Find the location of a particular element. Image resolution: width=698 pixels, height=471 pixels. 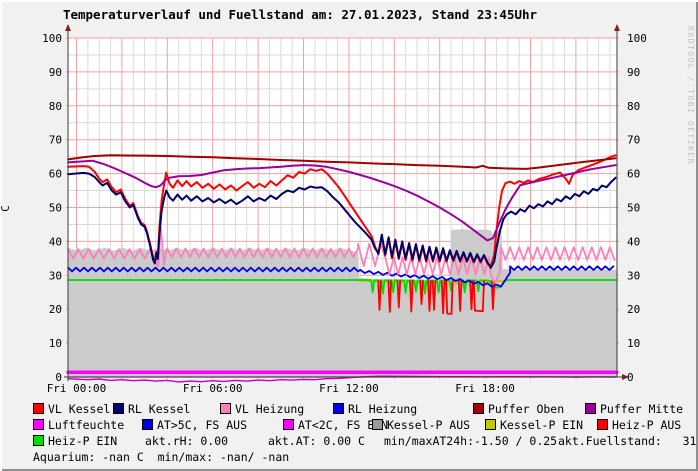

x-tick-label: Fri 06:00 is located at coordinates (213, 388).